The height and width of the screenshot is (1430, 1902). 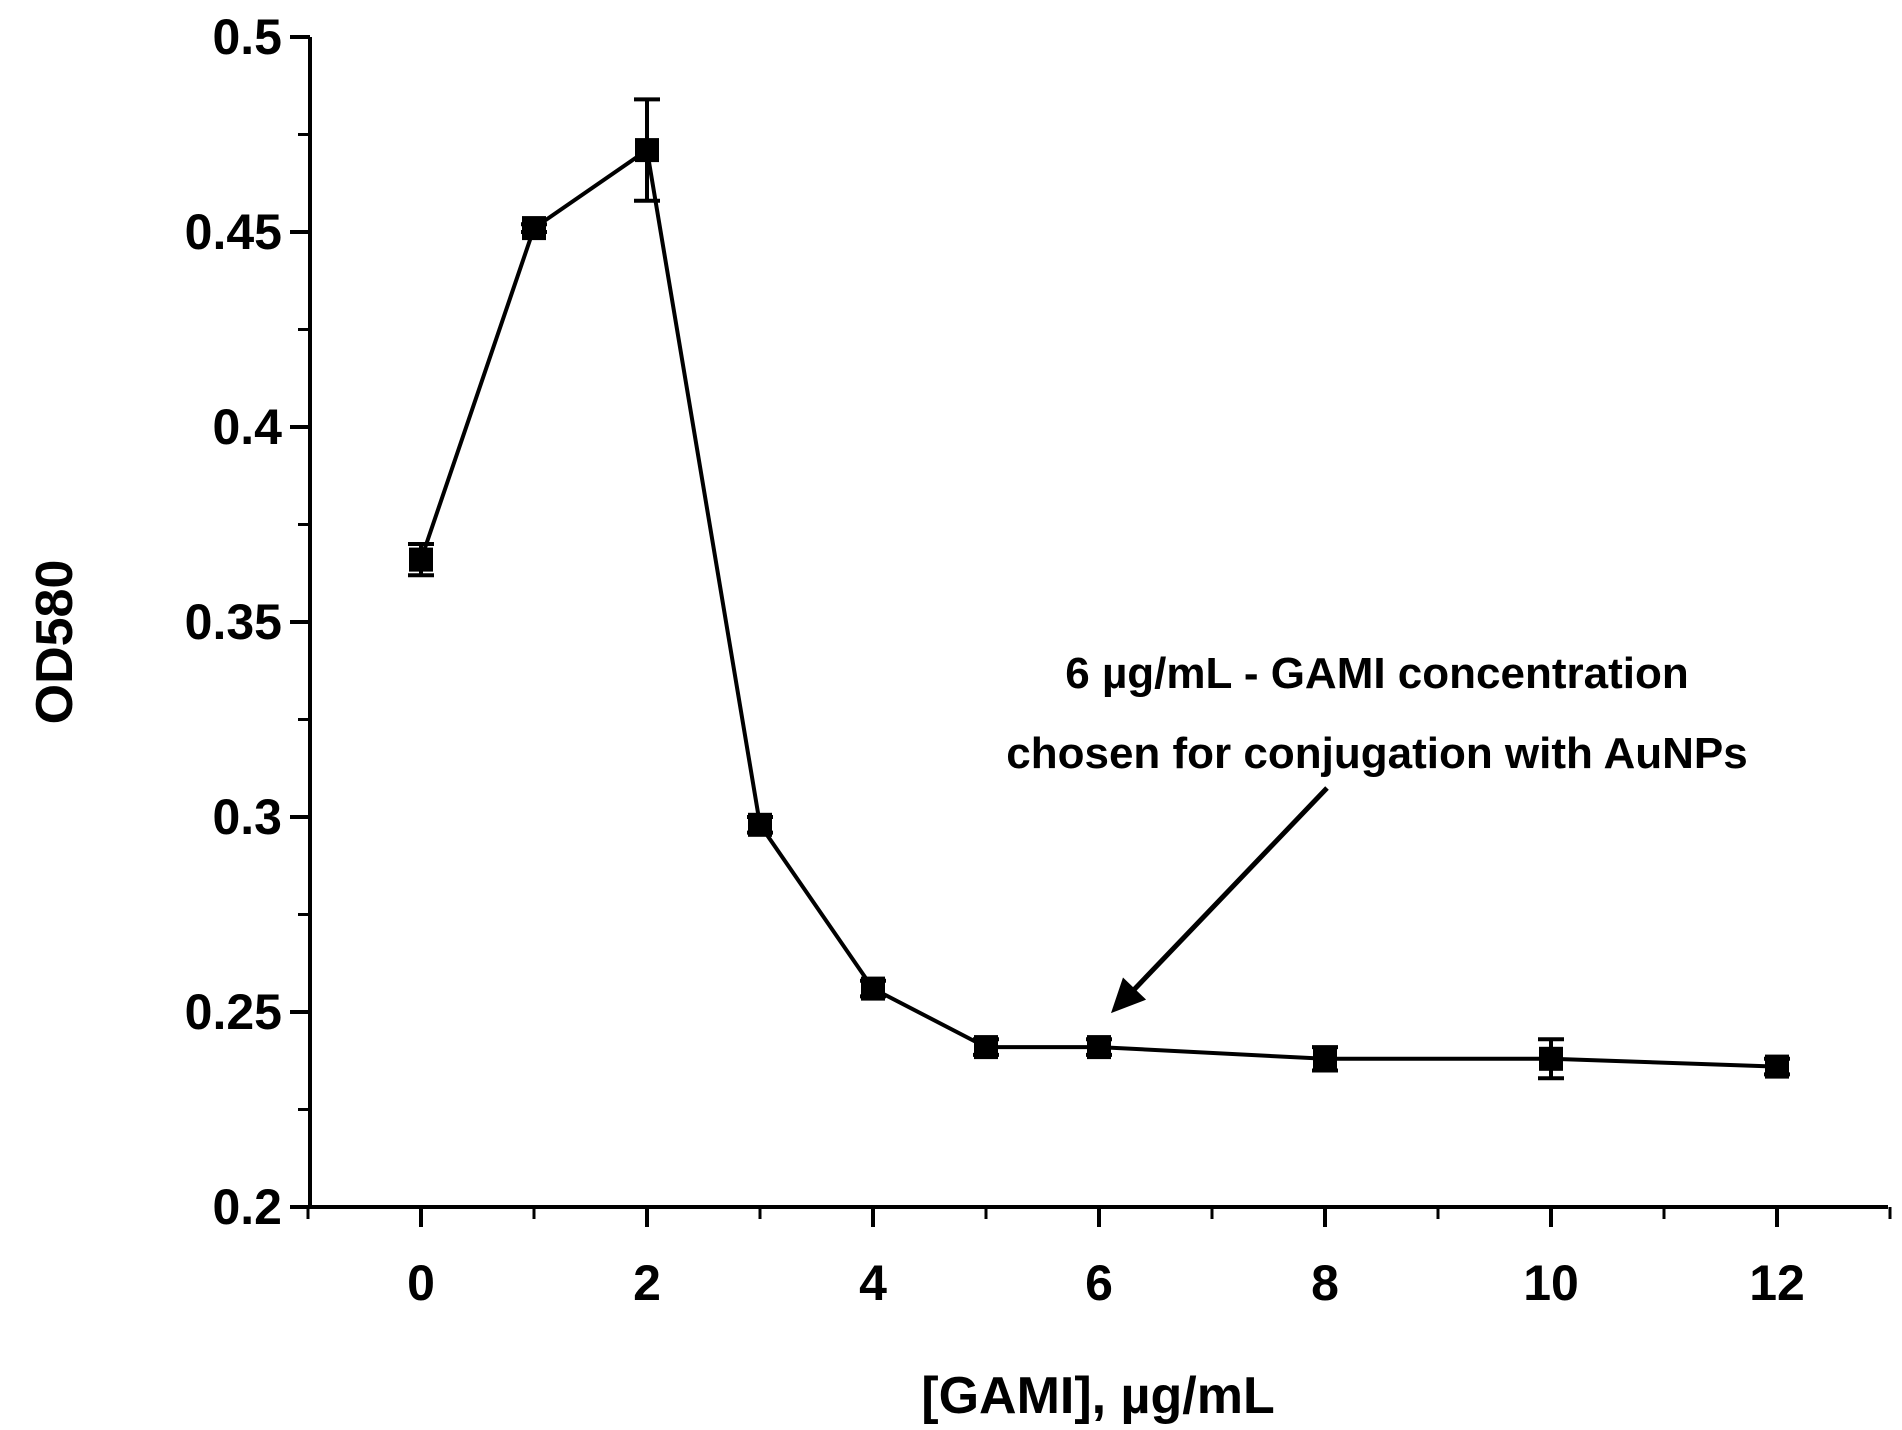 What do you see at coordinates (1377, 753) in the screenshot?
I see `annotation-text-line: chosen for conjugation with AuNPs` at bounding box center [1377, 753].